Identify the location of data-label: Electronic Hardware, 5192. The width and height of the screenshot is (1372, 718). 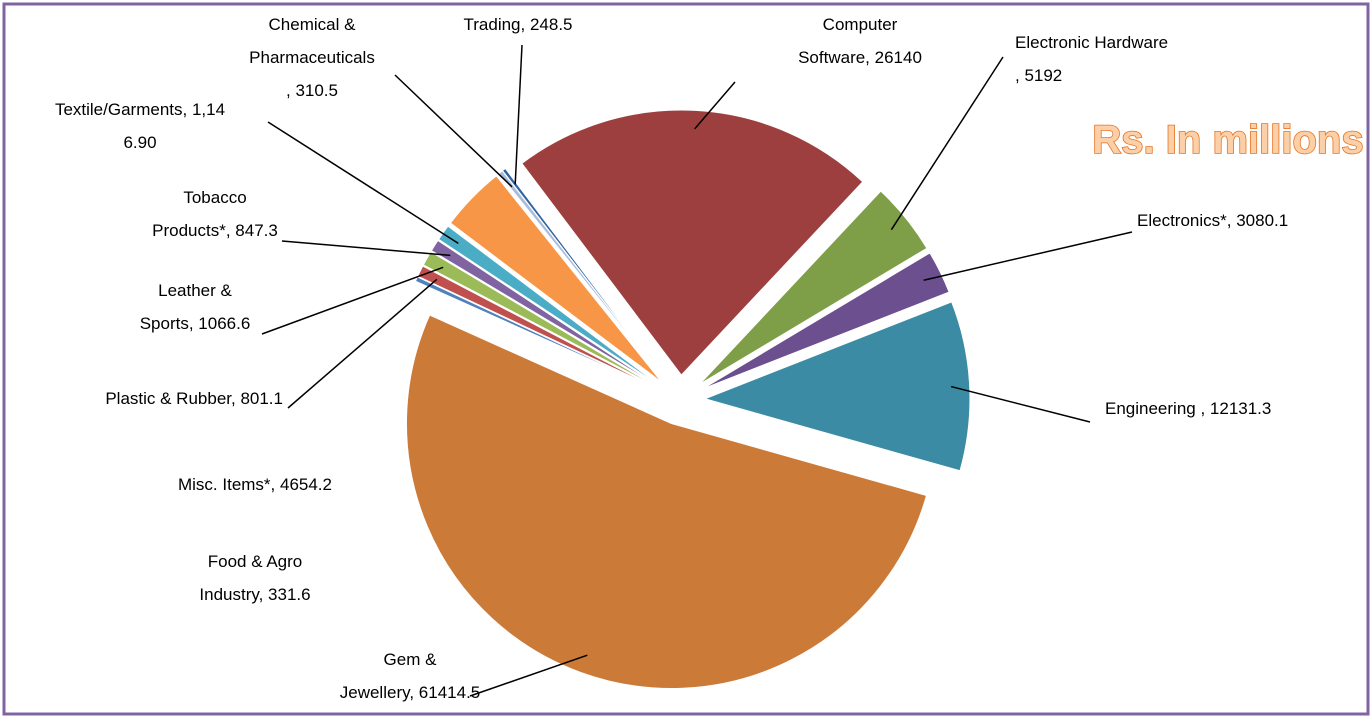
(1091, 59).